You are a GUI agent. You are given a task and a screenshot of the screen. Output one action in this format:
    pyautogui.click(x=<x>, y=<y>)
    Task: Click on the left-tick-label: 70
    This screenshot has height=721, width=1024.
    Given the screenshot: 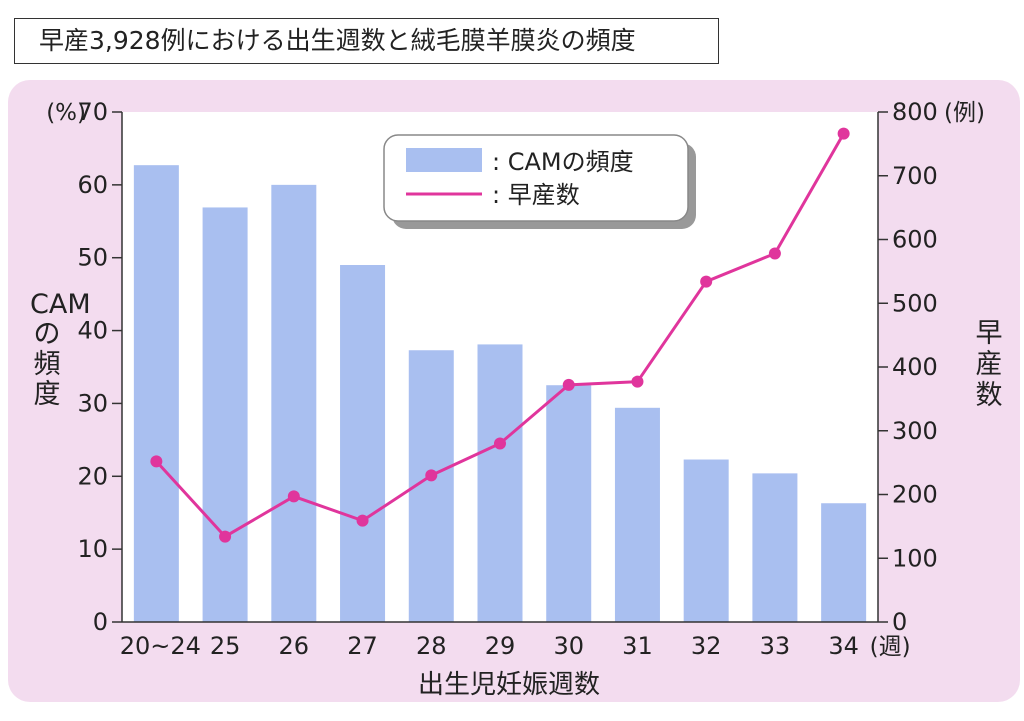 What is the action you would take?
    pyautogui.click(x=92, y=112)
    